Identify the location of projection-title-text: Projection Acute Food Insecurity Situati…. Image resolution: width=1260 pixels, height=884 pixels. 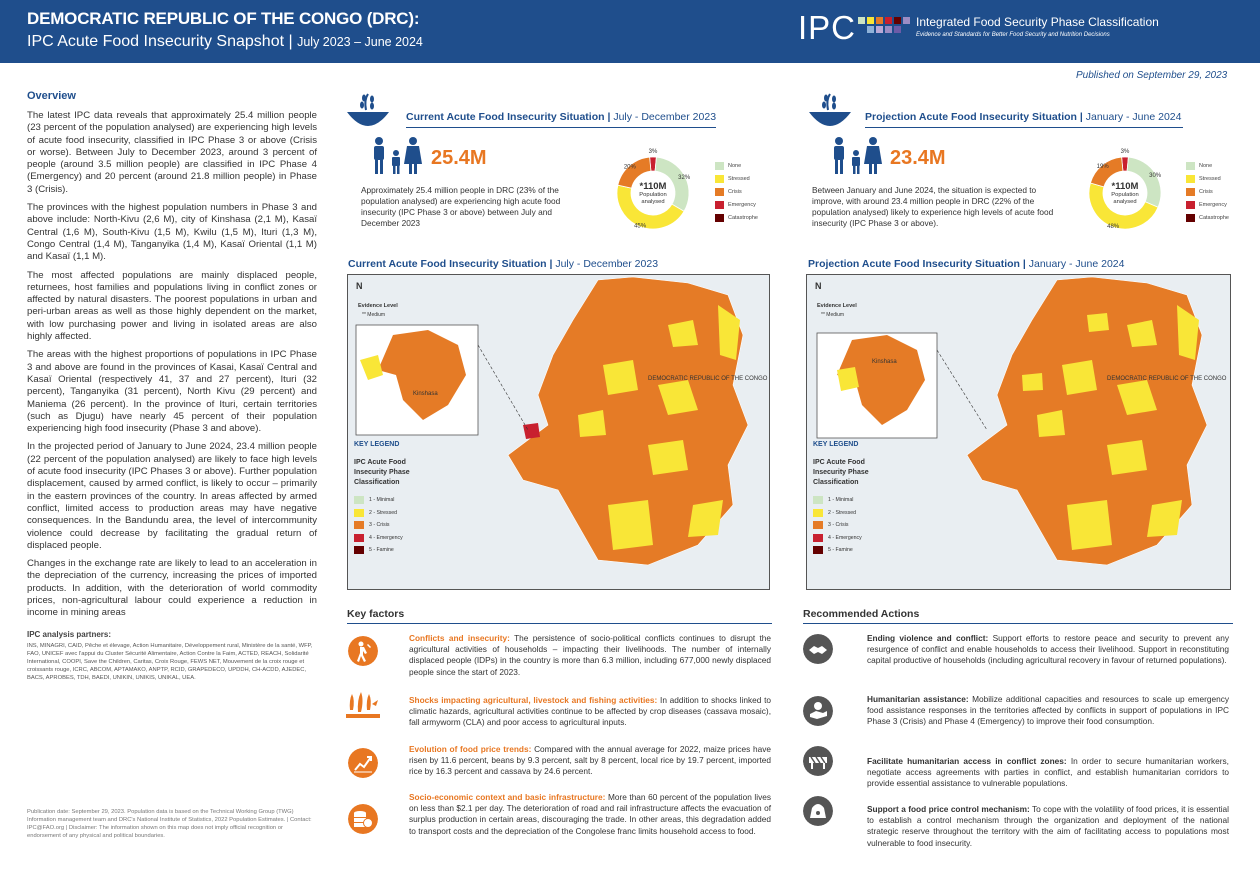
(971, 117).